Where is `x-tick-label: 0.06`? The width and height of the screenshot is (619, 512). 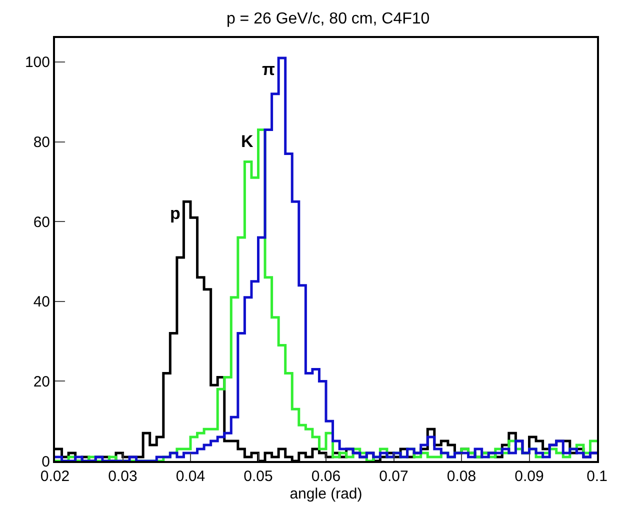
x-tick-label: 0.06 is located at coordinates (326, 476).